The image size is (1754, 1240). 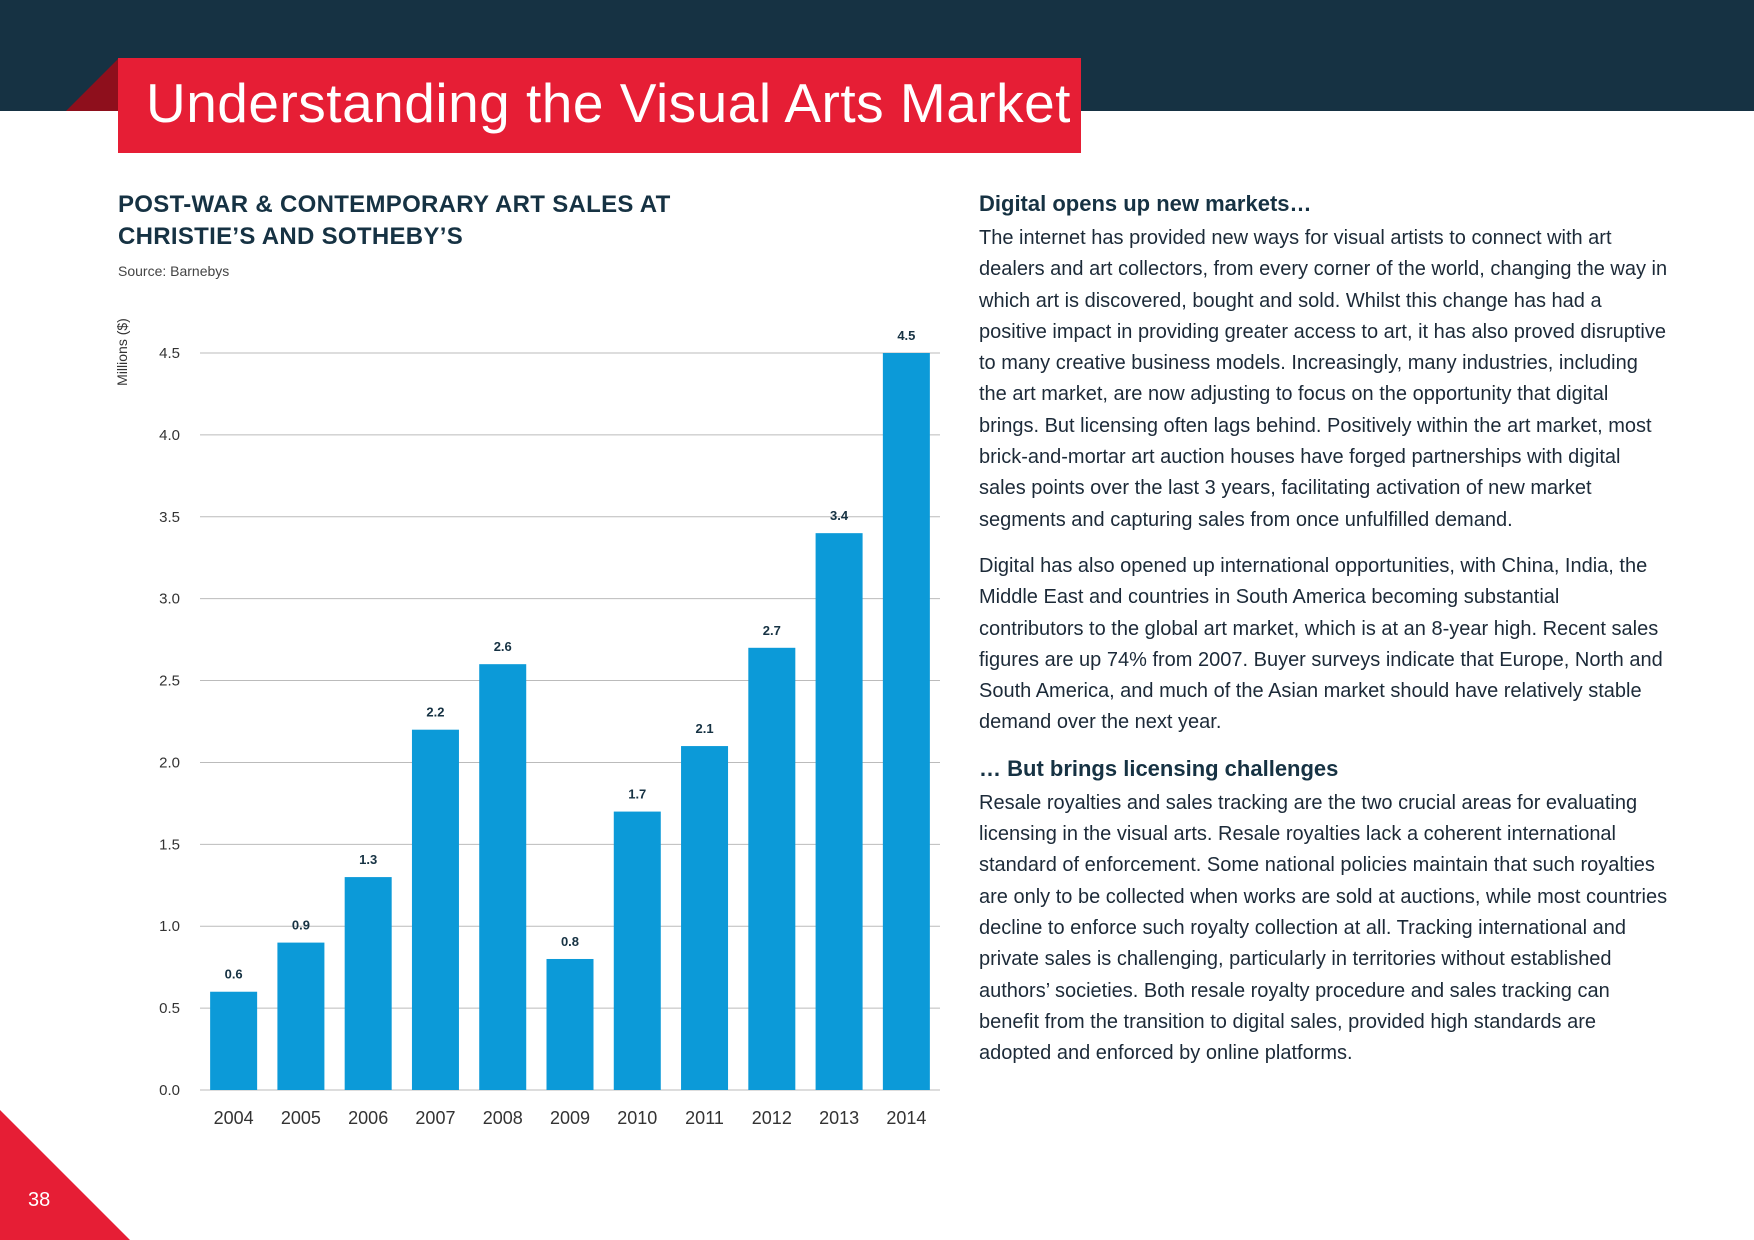 I want to click on bar-2006, so click(x=368, y=983).